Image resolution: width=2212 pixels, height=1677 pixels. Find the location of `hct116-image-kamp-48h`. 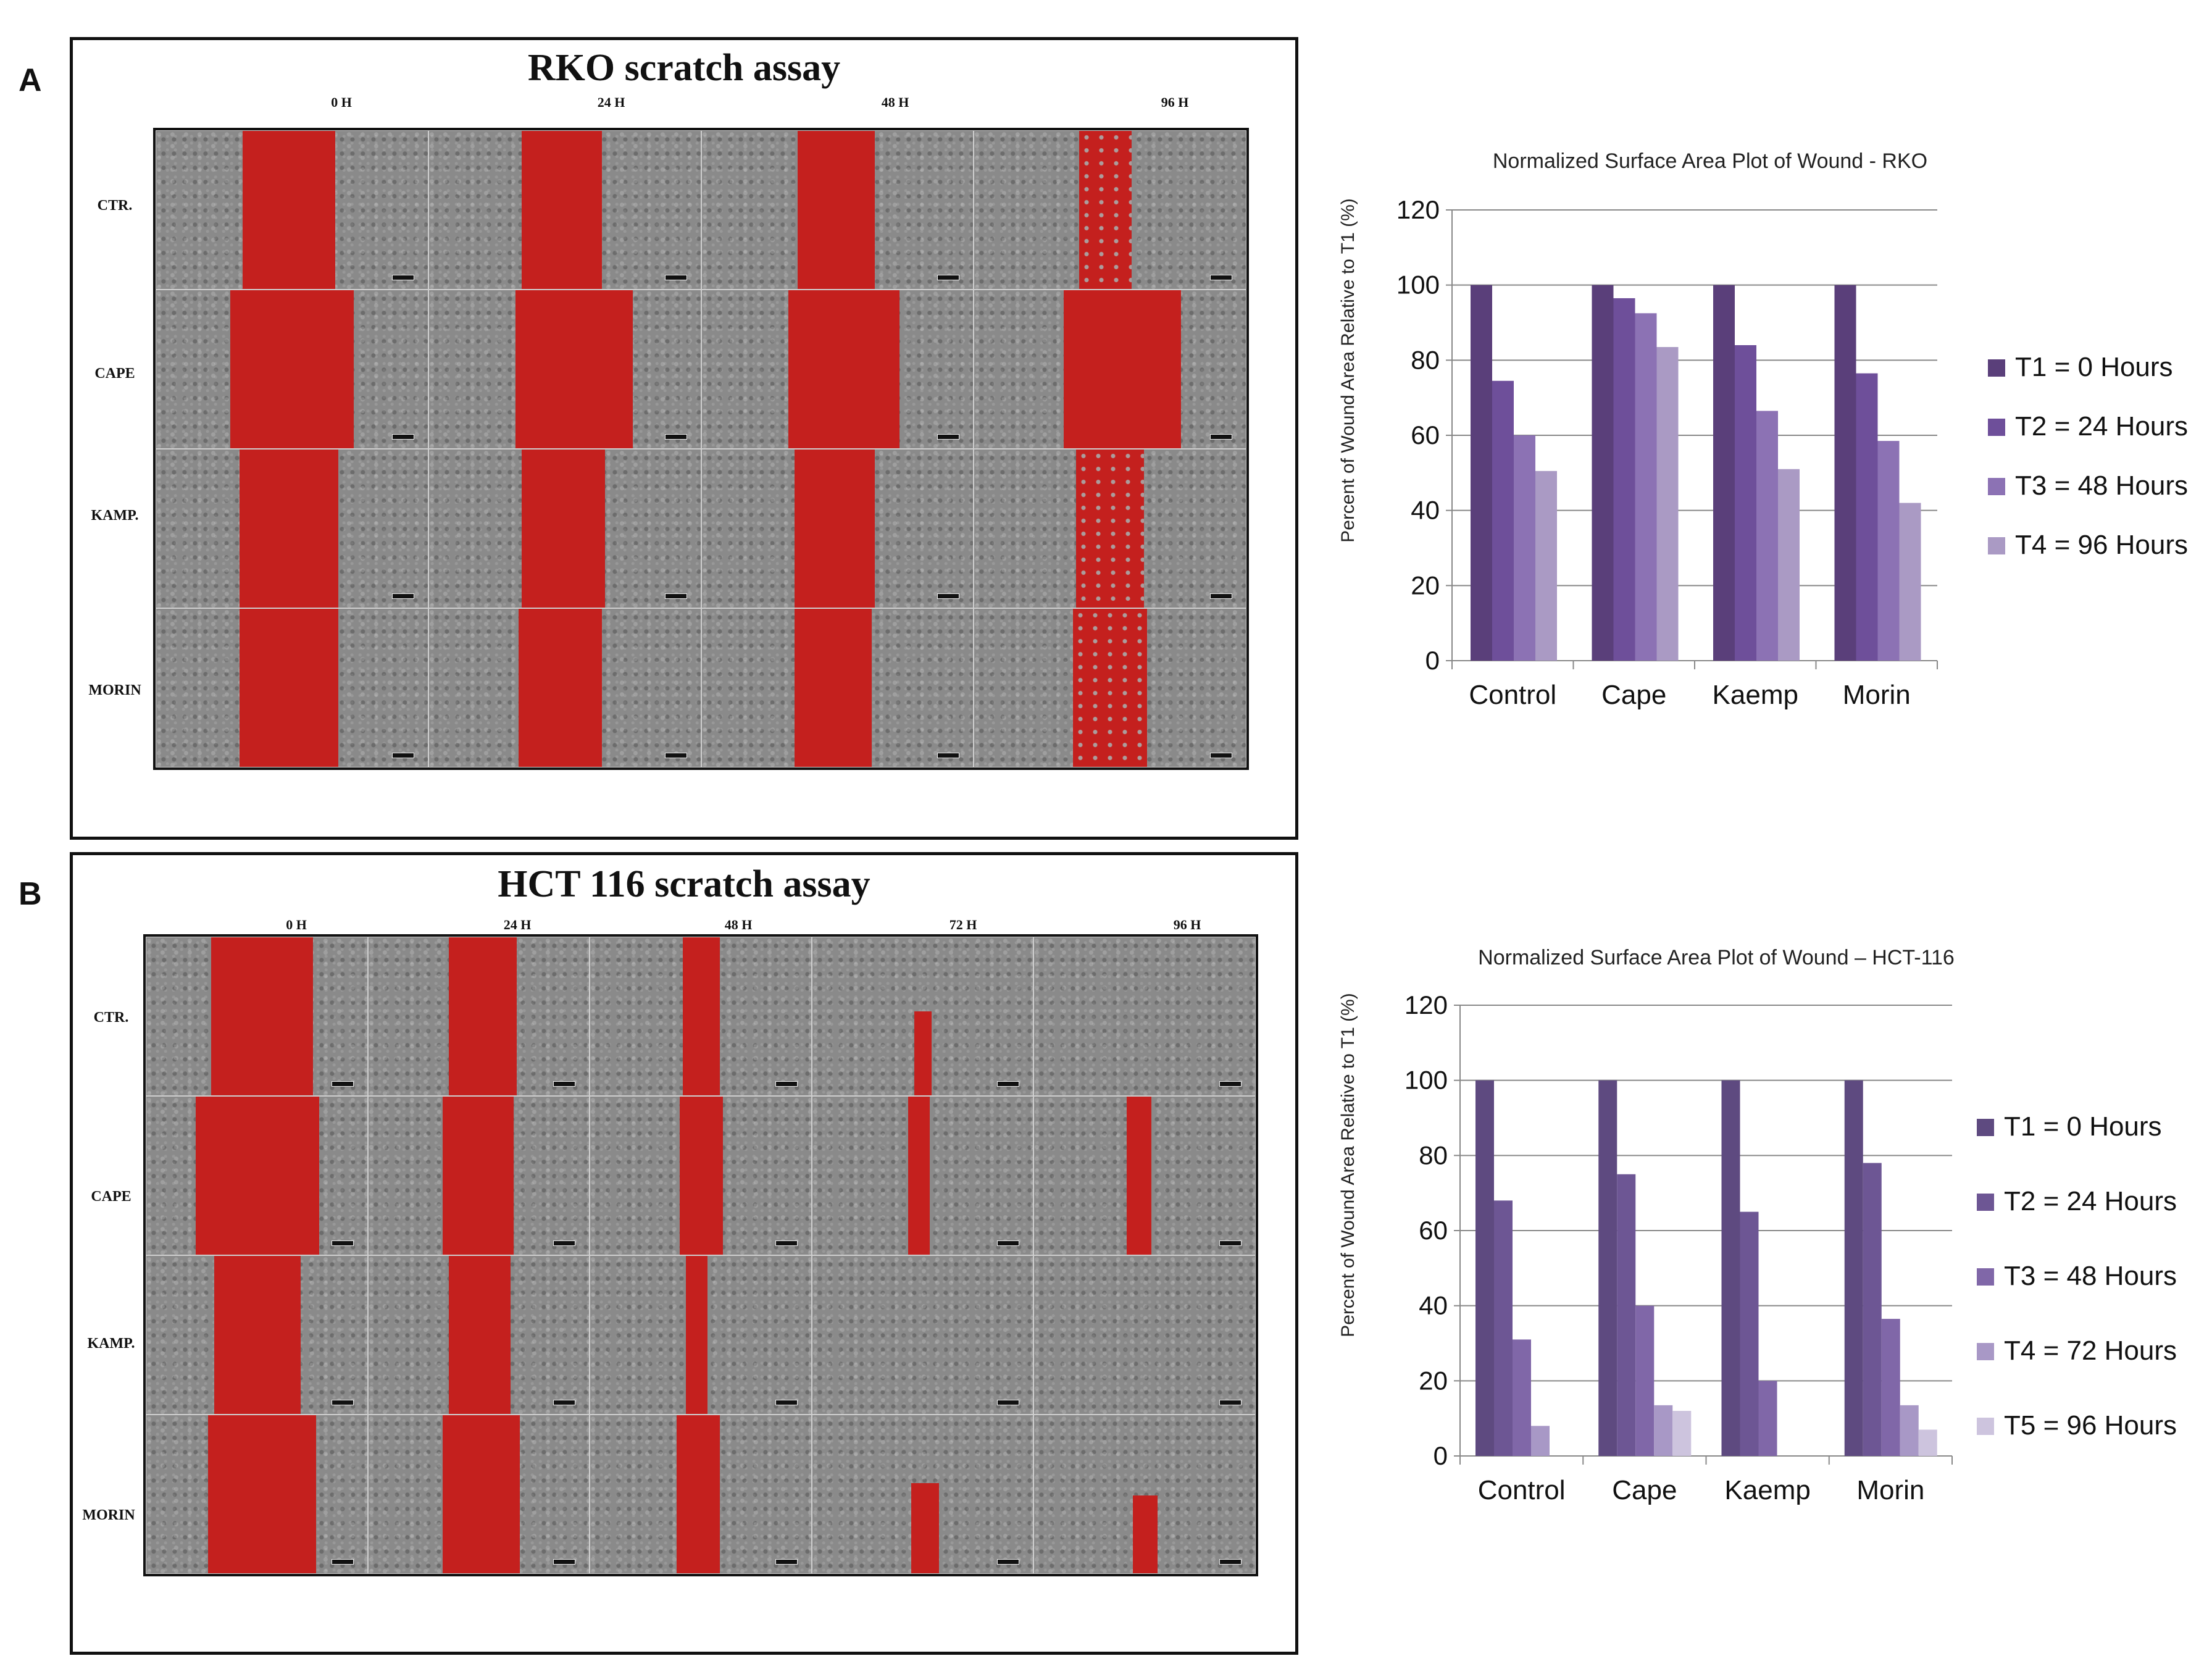

hct116-image-kamp-48h is located at coordinates (701, 1335).